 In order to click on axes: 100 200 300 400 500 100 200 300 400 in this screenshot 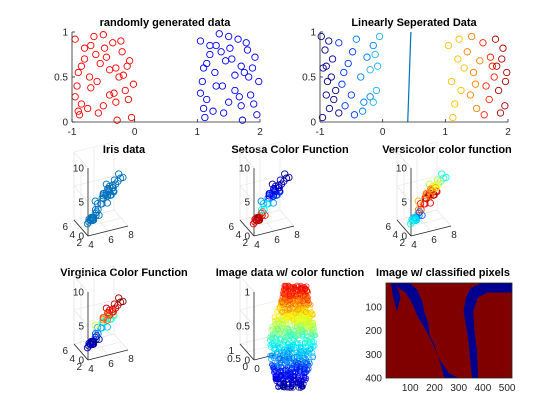, I will do `click(440, 338)`.